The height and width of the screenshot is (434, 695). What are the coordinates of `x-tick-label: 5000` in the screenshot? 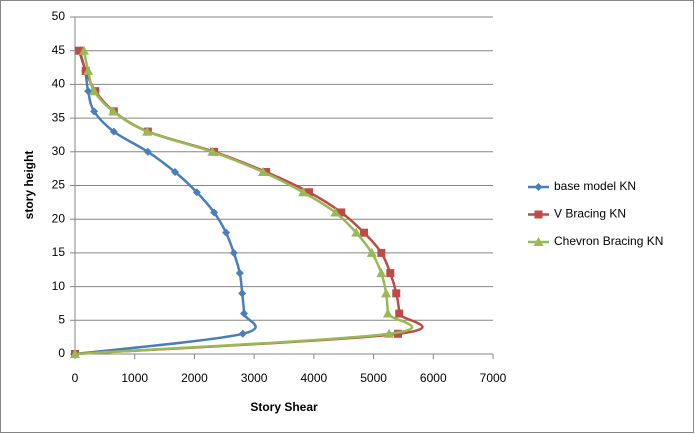 It's located at (373, 378).